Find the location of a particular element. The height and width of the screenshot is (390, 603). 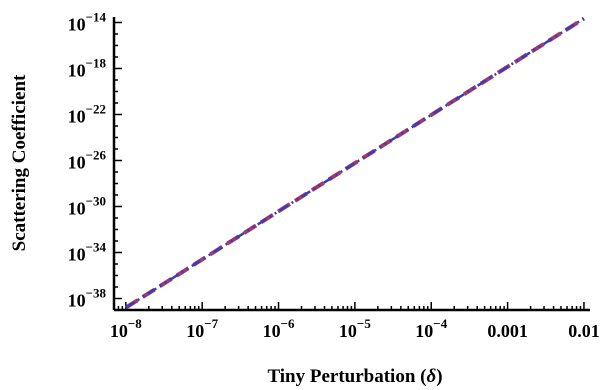

y-tick-label: 10−38 is located at coordinates (87, 297).